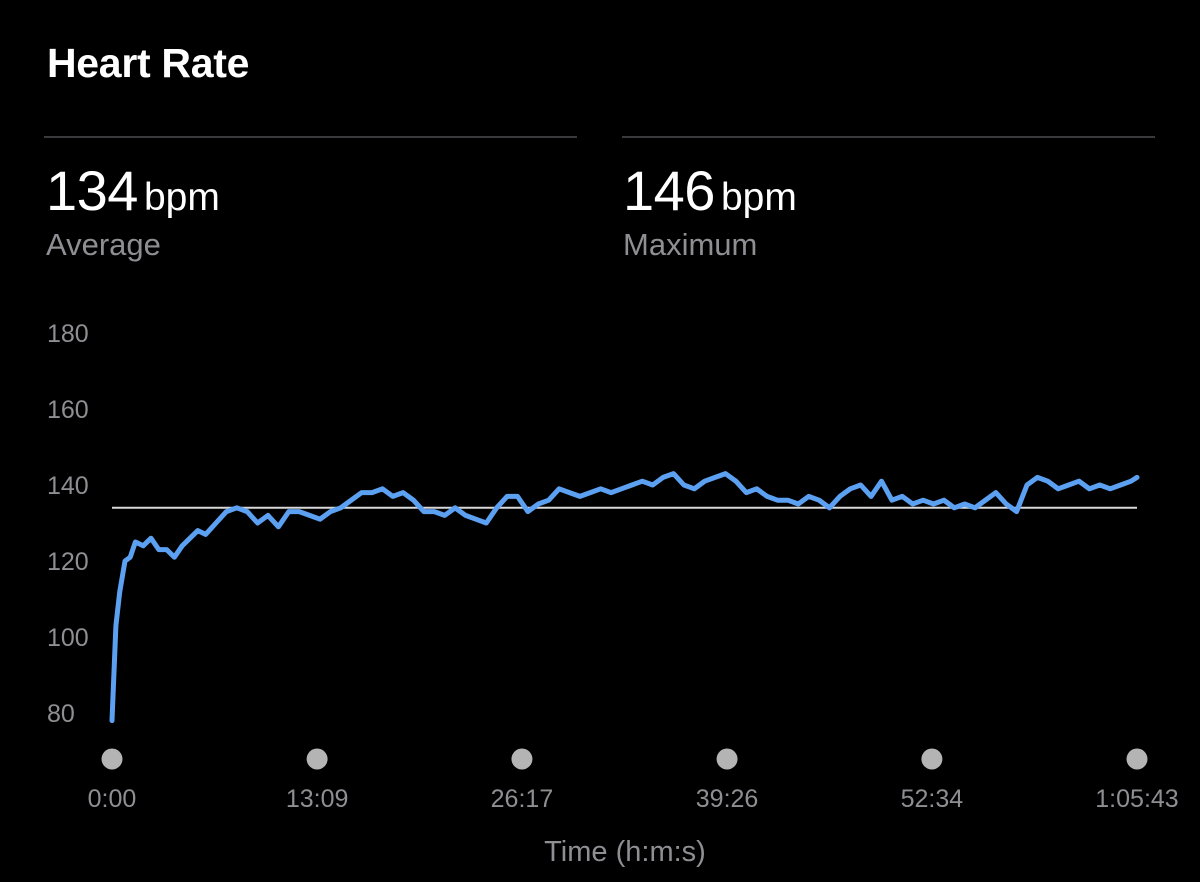 The height and width of the screenshot is (882, 1200). I want to click on y-tick-label: 160, so click(68, 410).